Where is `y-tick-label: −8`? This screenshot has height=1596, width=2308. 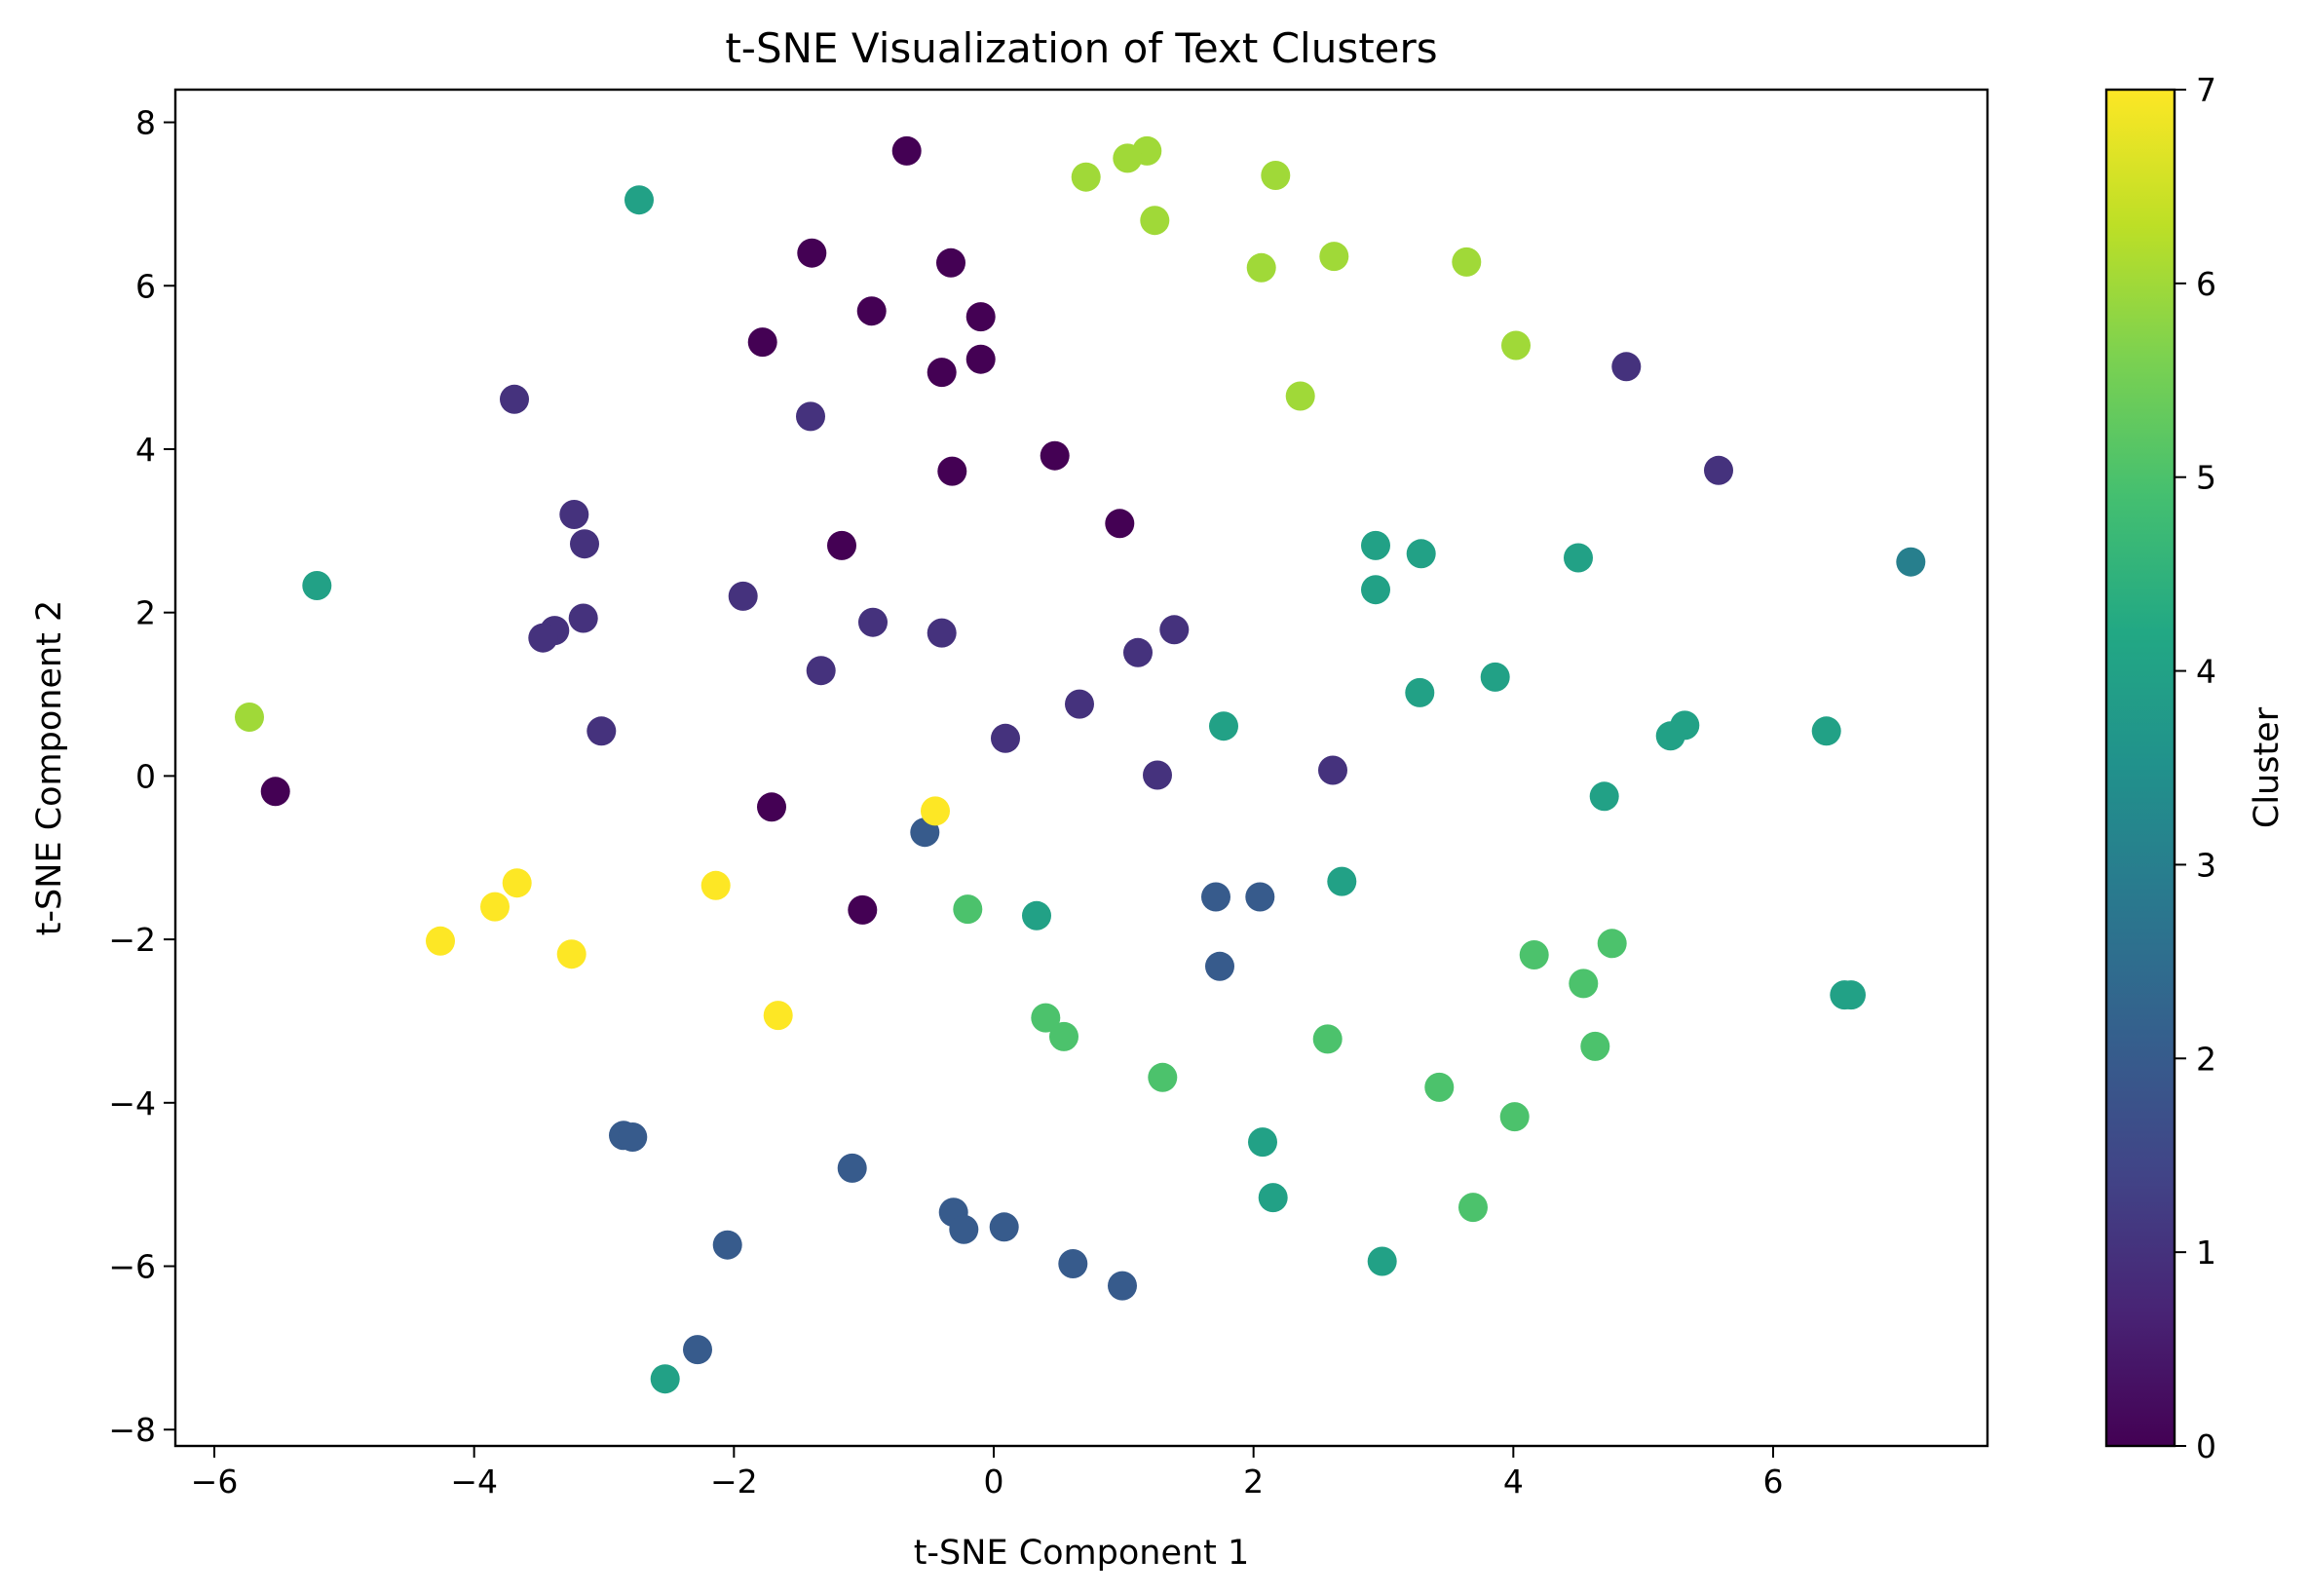 y-tick-label: −8 is located at coordinates (132, 1430).